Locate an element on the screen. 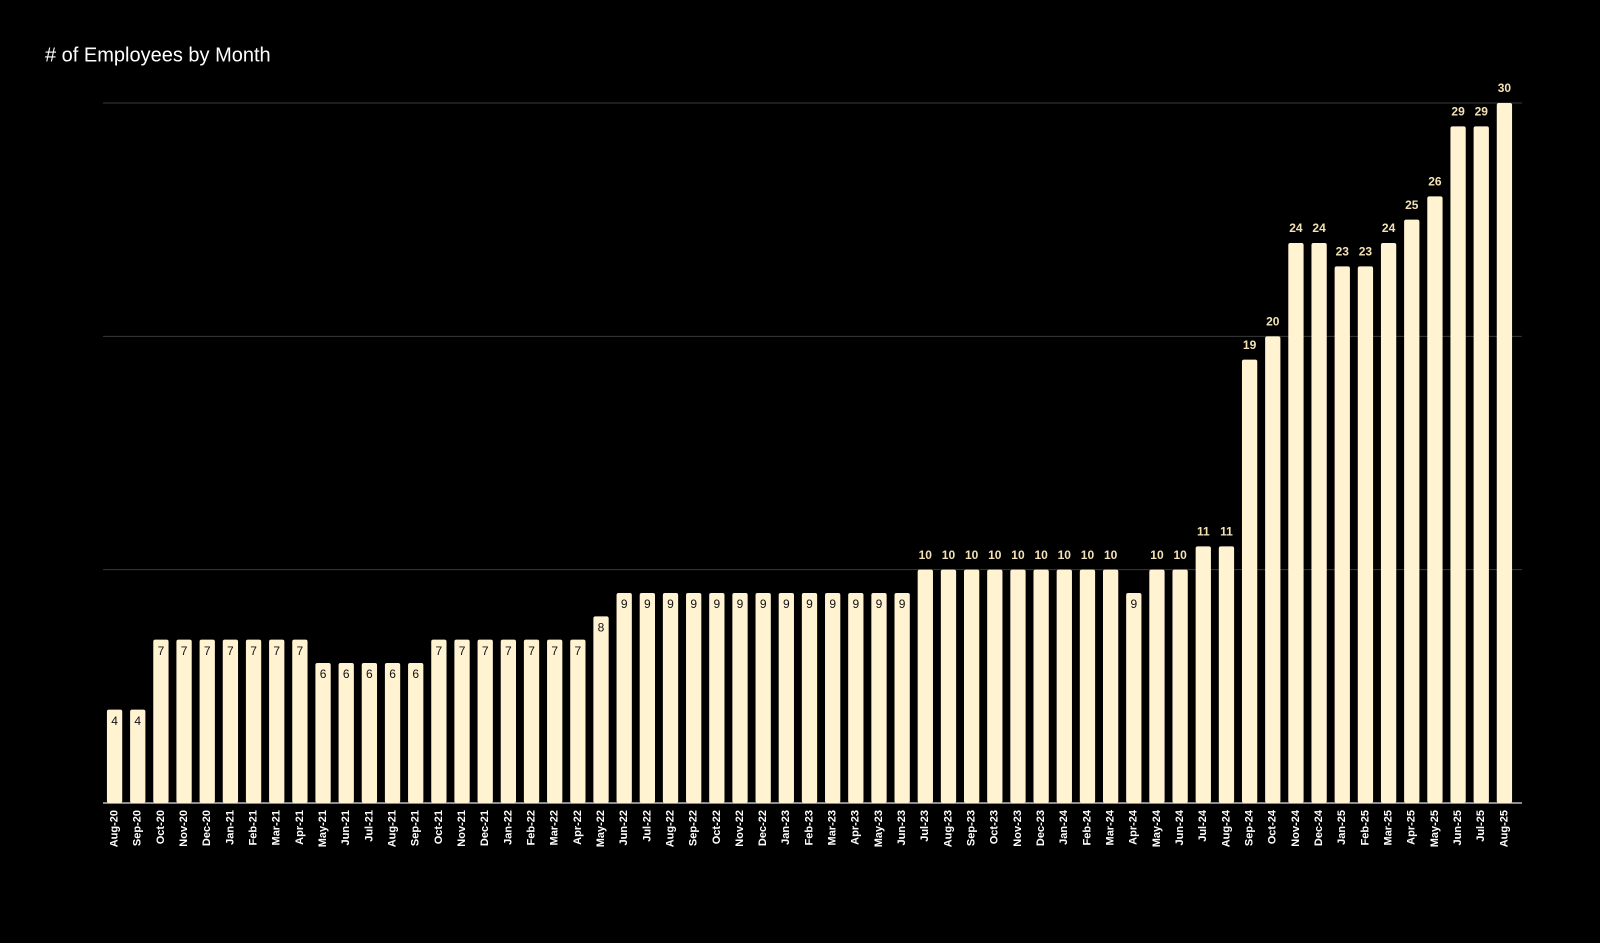  x-tick-label: Nov-24 is located at coordinates (1296, 828).